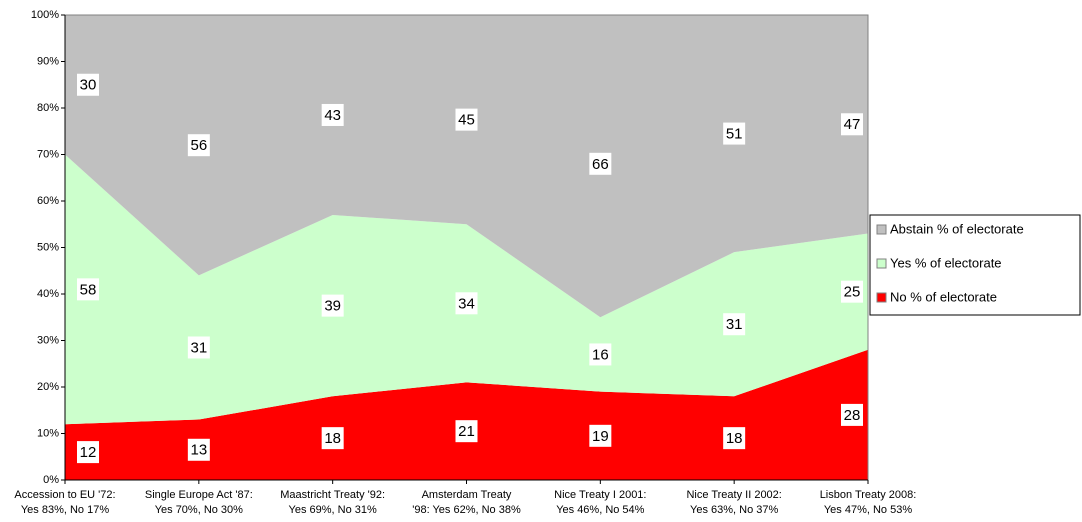  Describe the element at coordinates (199, 510) in the screenshot. I see `x-tick-label: Yes 70%, No 30%` at that location.